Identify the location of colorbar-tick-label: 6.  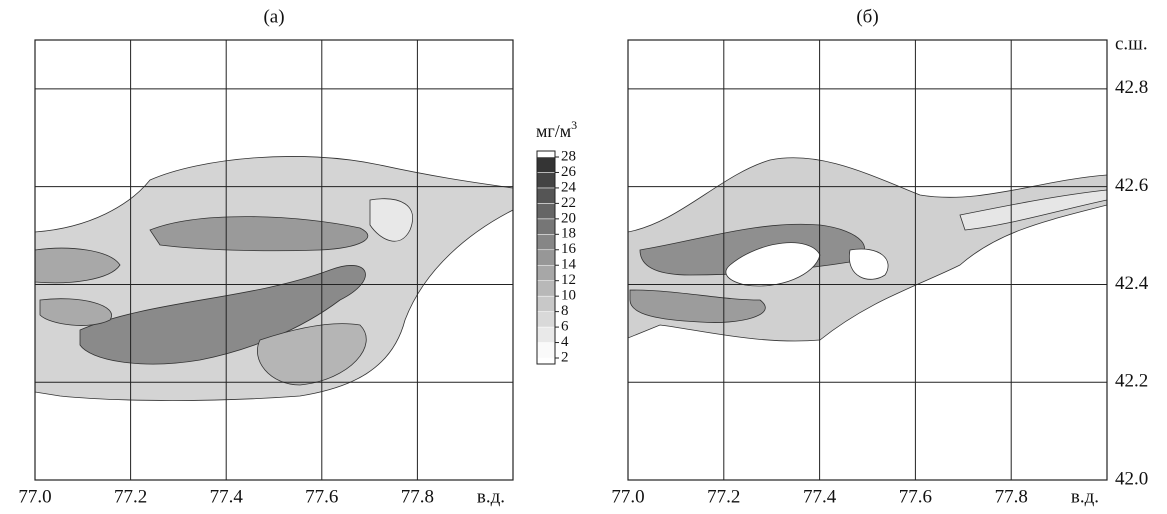
(565, 327).